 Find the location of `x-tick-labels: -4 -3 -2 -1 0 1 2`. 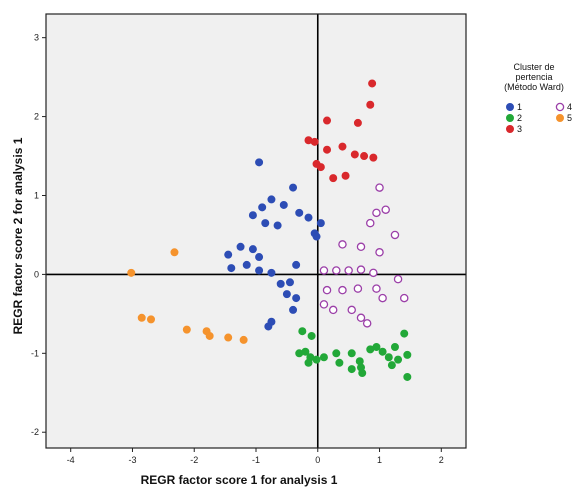

x-tick-labels: -4 -3 -2 -1 0 1 2 is located at coordinates (255, 456).